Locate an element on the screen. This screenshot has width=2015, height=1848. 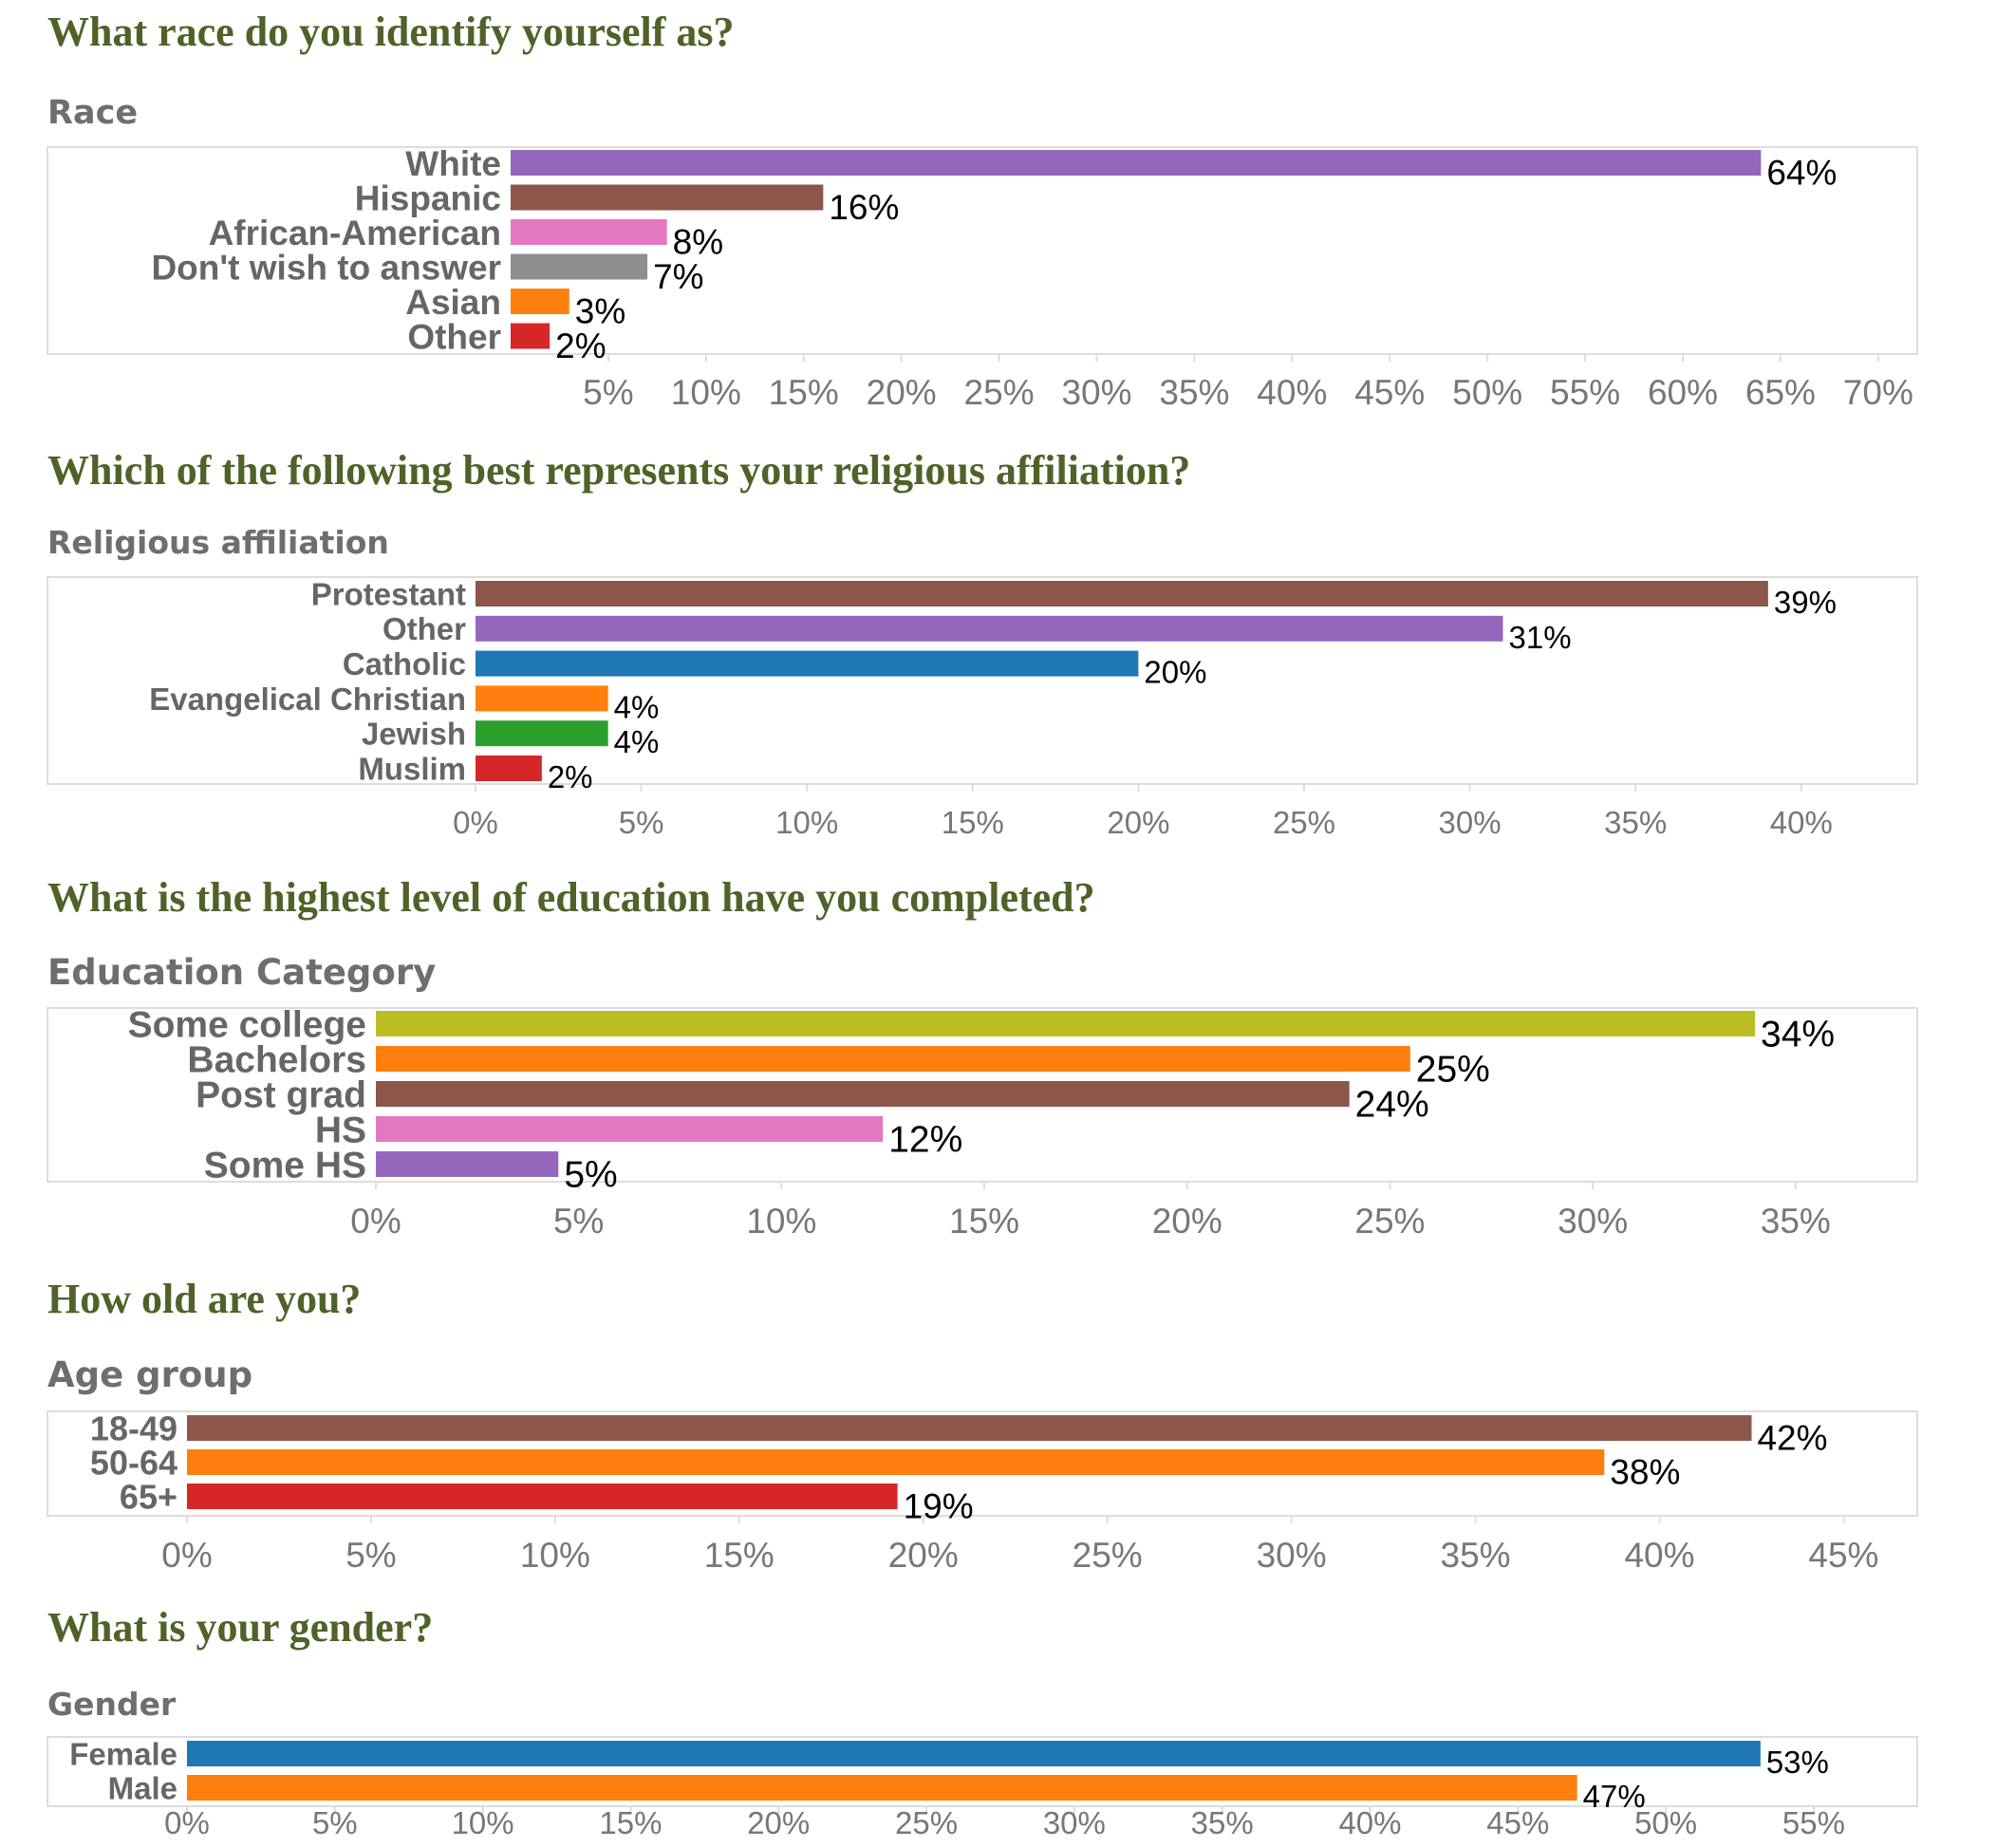
data-label: 12% is located at coordinates (925, 1140).